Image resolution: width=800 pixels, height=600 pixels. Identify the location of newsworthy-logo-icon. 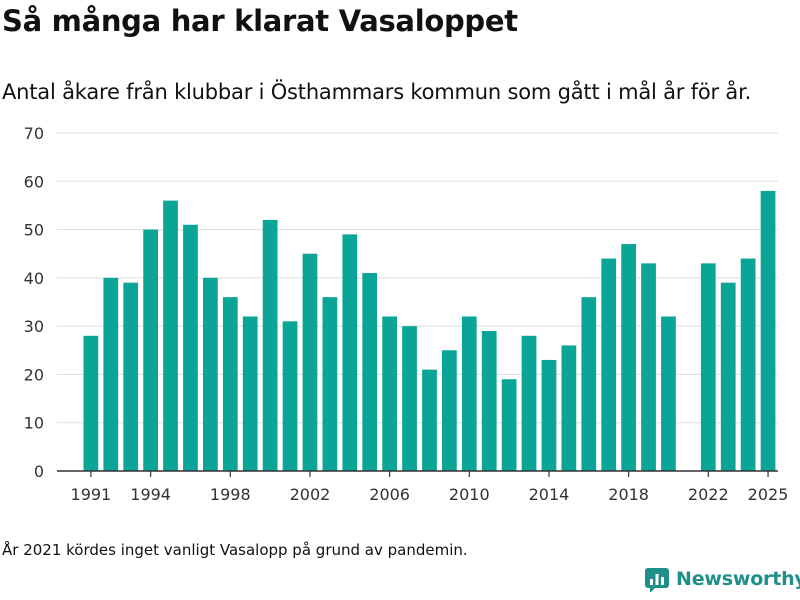
(657, 580).